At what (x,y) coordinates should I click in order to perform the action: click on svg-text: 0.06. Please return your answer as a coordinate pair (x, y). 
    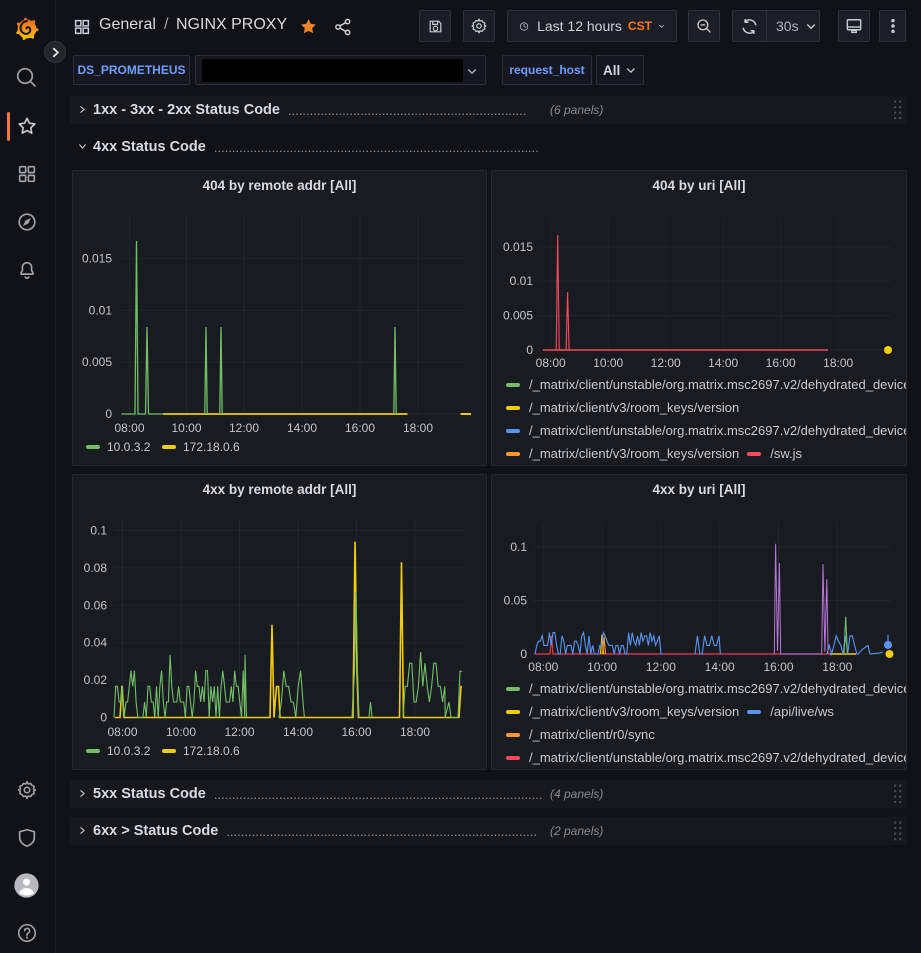
    Looking at the image, I should click on (96, 605).